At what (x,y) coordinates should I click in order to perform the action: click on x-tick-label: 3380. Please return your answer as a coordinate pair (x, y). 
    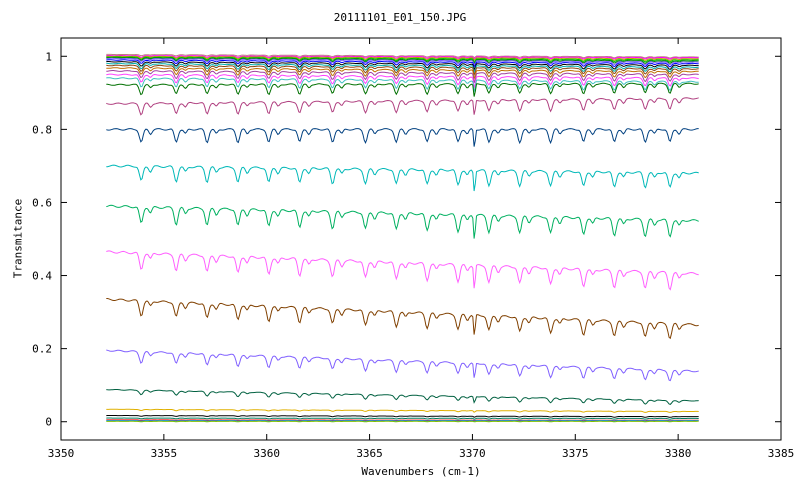
    Looking at the image, I should click on (678, 453).